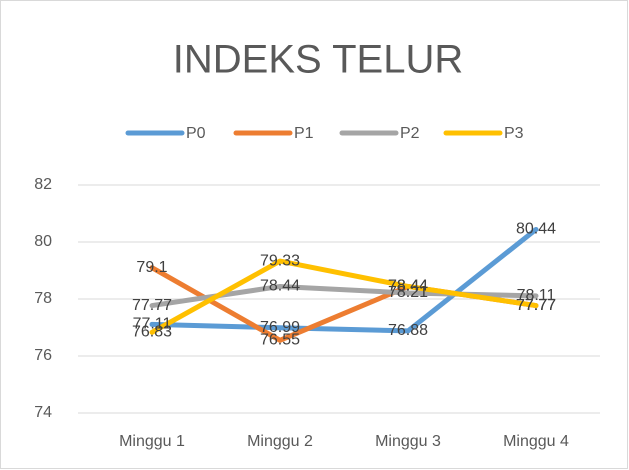 Image resolution: width=629 pixels, height=470 pixels. What do you see at coordinates (536, 295) in the screenshot?
I see `data-label: 78.11` at bounding box center [536, 295].